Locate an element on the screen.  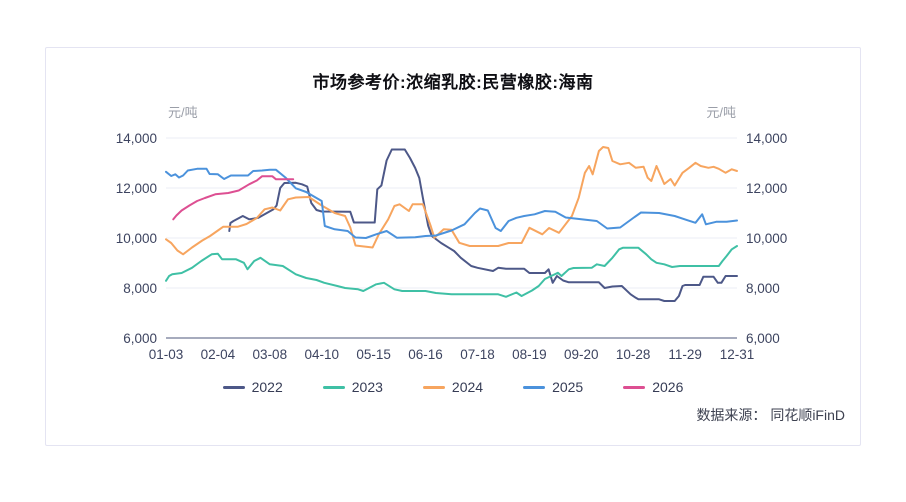
legend-swatch-2024 is located at coordinates (433, 387).